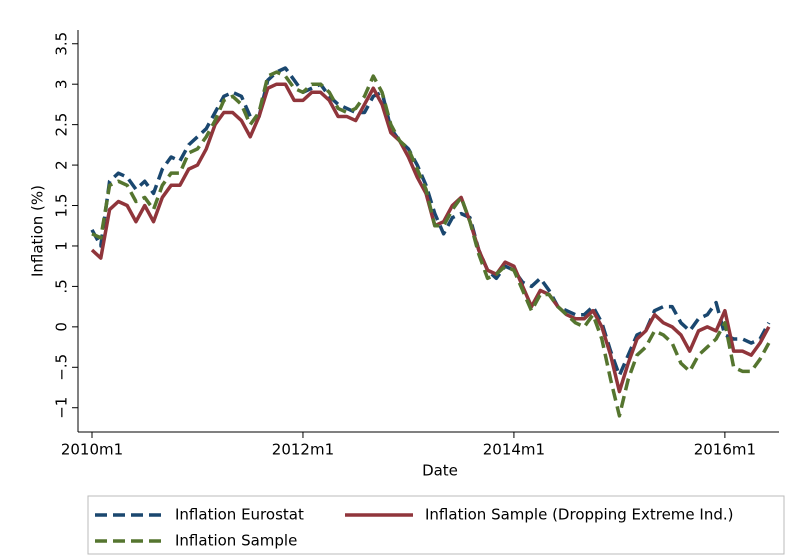  I want to click on y-tick-label: −.5, so click(62, 367).